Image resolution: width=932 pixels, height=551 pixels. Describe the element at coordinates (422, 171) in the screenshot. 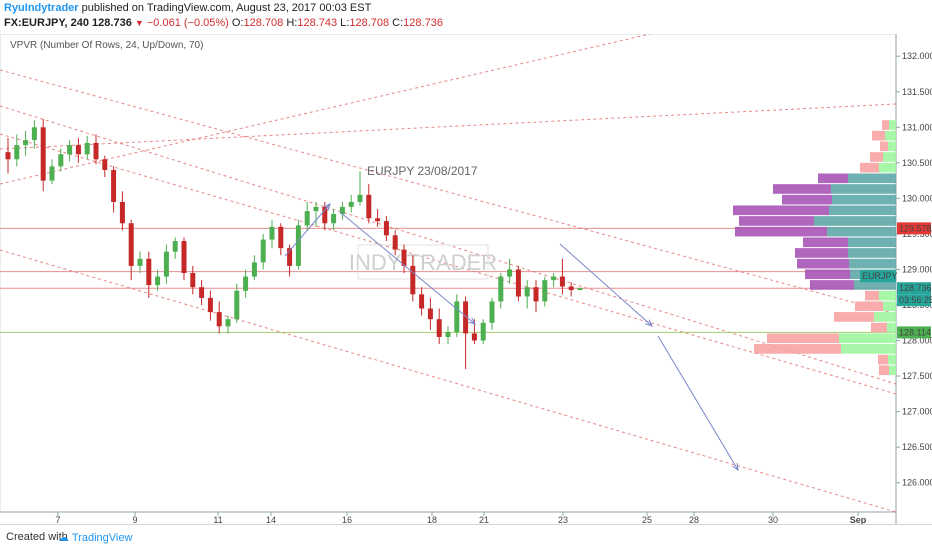

I see `chart-annotation: EURJPY 23/08/2017` at that location.